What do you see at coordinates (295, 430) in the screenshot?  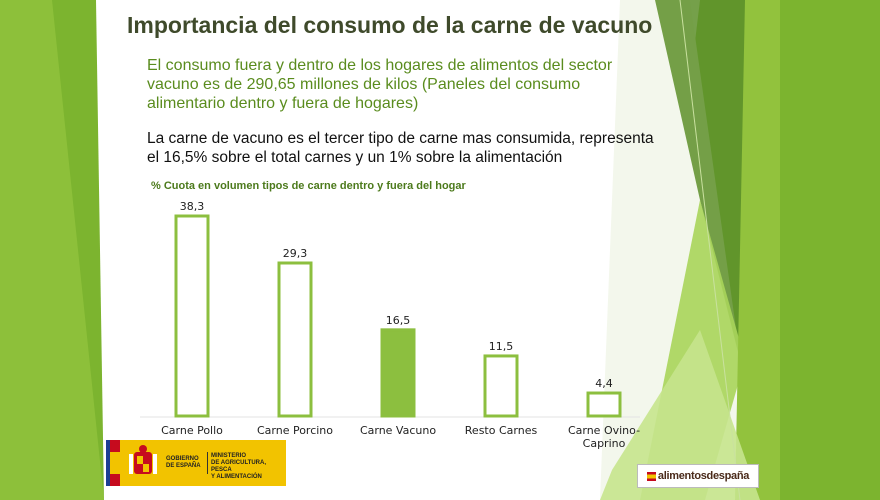 I see `category-label: Carne Porcino` at bounding box center [295, 430].